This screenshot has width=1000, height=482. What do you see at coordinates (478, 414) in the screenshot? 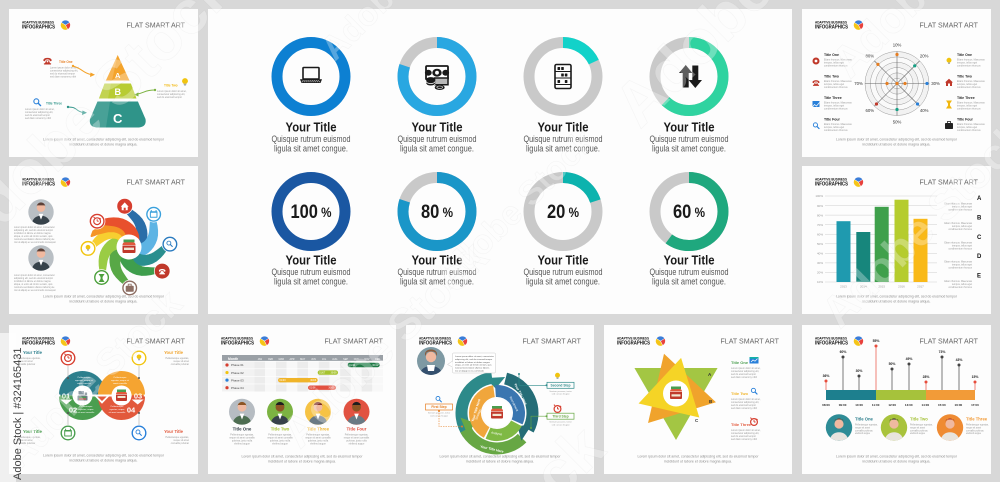
I see `svg-text: Strategy` at bounding box center [478, 414].